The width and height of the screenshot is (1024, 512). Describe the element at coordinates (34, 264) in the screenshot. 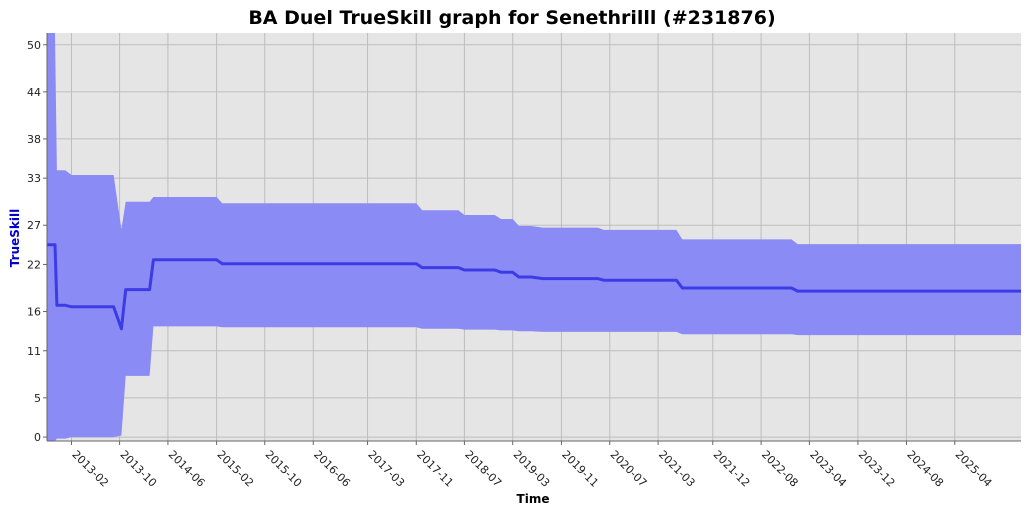

I see `y-tick-label-4: 22` at that location.